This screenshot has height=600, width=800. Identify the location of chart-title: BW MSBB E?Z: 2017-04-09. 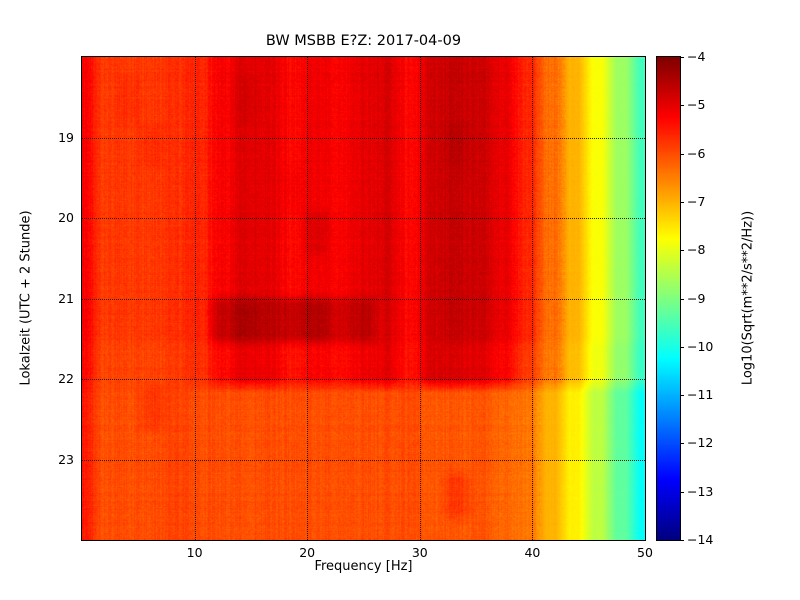
(363, 41).